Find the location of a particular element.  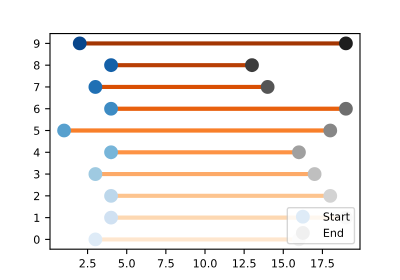

y-tick-label: 7 is located at coordinates (37, 87).